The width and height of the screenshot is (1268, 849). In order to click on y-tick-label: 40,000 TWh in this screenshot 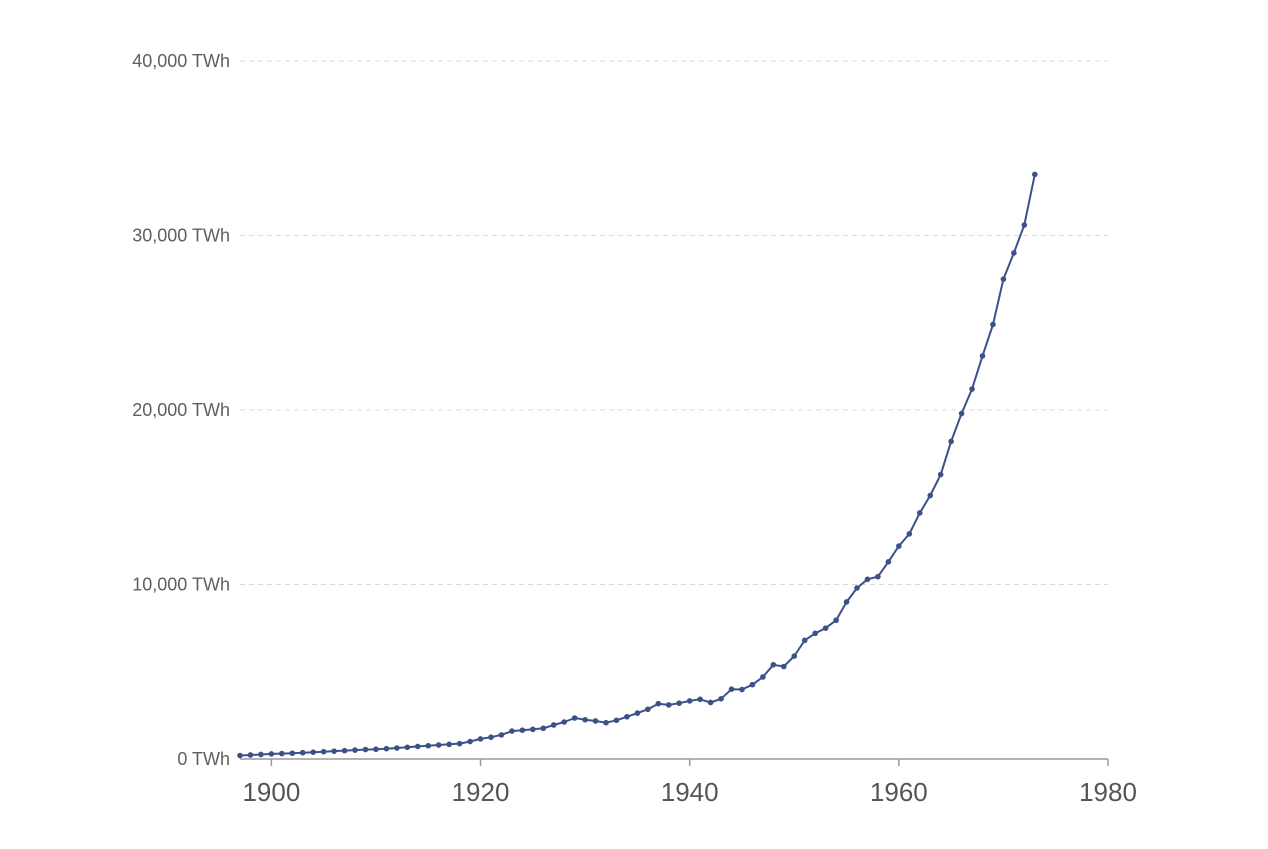, I will do `click(181, 61)`.